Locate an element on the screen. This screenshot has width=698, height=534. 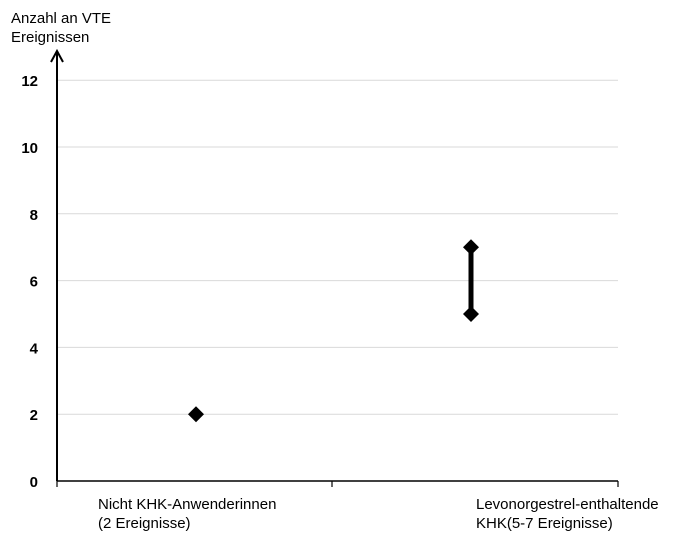
x-category-label-line: Levonorgestrel-enthaltende is located at coordinates (567, 504).